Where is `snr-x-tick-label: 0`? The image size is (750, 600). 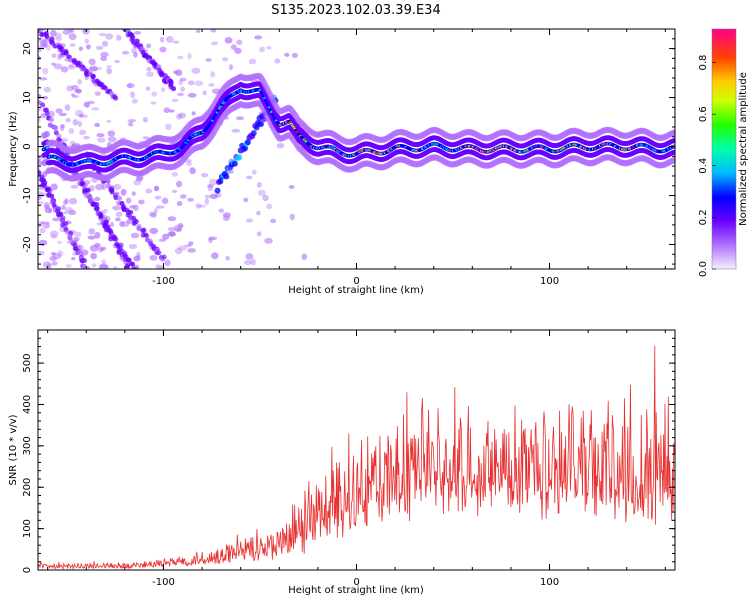
snr-x-tick-label: 0 is located at coordinates (356, 582).